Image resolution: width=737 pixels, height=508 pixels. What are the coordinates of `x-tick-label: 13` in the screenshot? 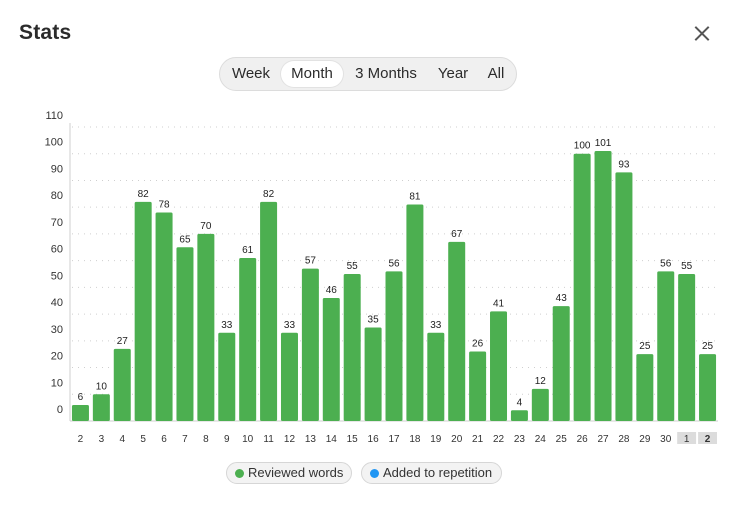 It's located at (311, 439).